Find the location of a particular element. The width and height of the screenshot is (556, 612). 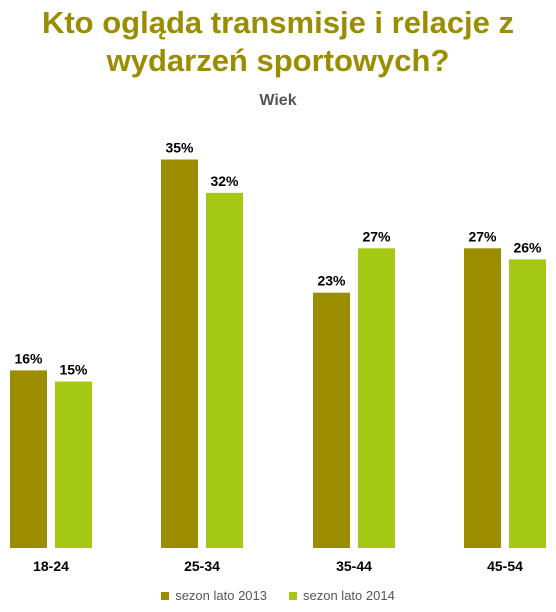

data-label-45-54-series-1: 27% is located at coordinates (482, 236).